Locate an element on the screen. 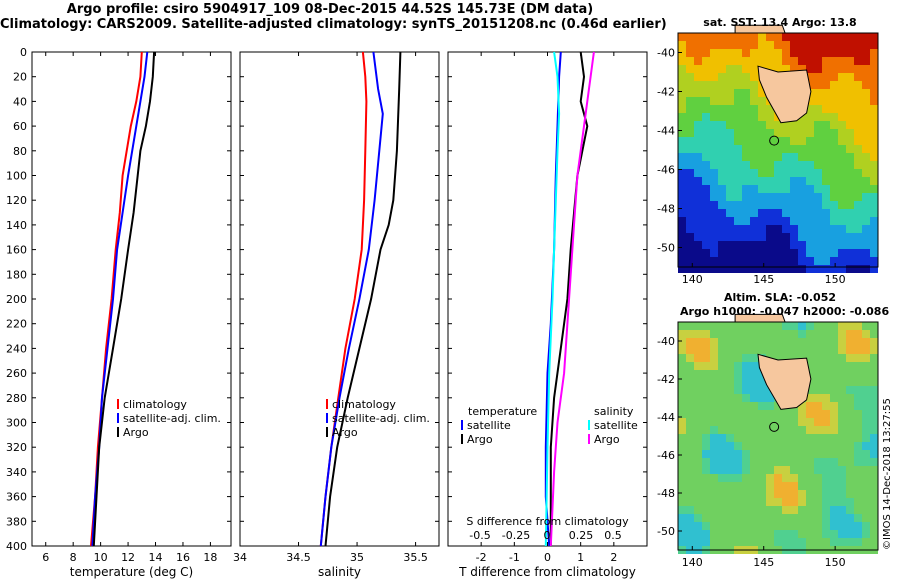 This screenshot has height=580, width=900. map-x-tick-label: 140 is located at coordinates (692, 562).